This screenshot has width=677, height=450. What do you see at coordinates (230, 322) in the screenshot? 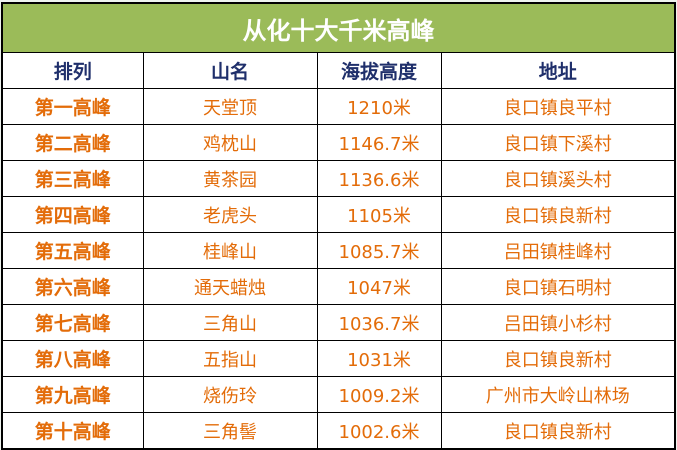
I see `cell-mountain-name: 三角山` at bounding box center [230, 322].